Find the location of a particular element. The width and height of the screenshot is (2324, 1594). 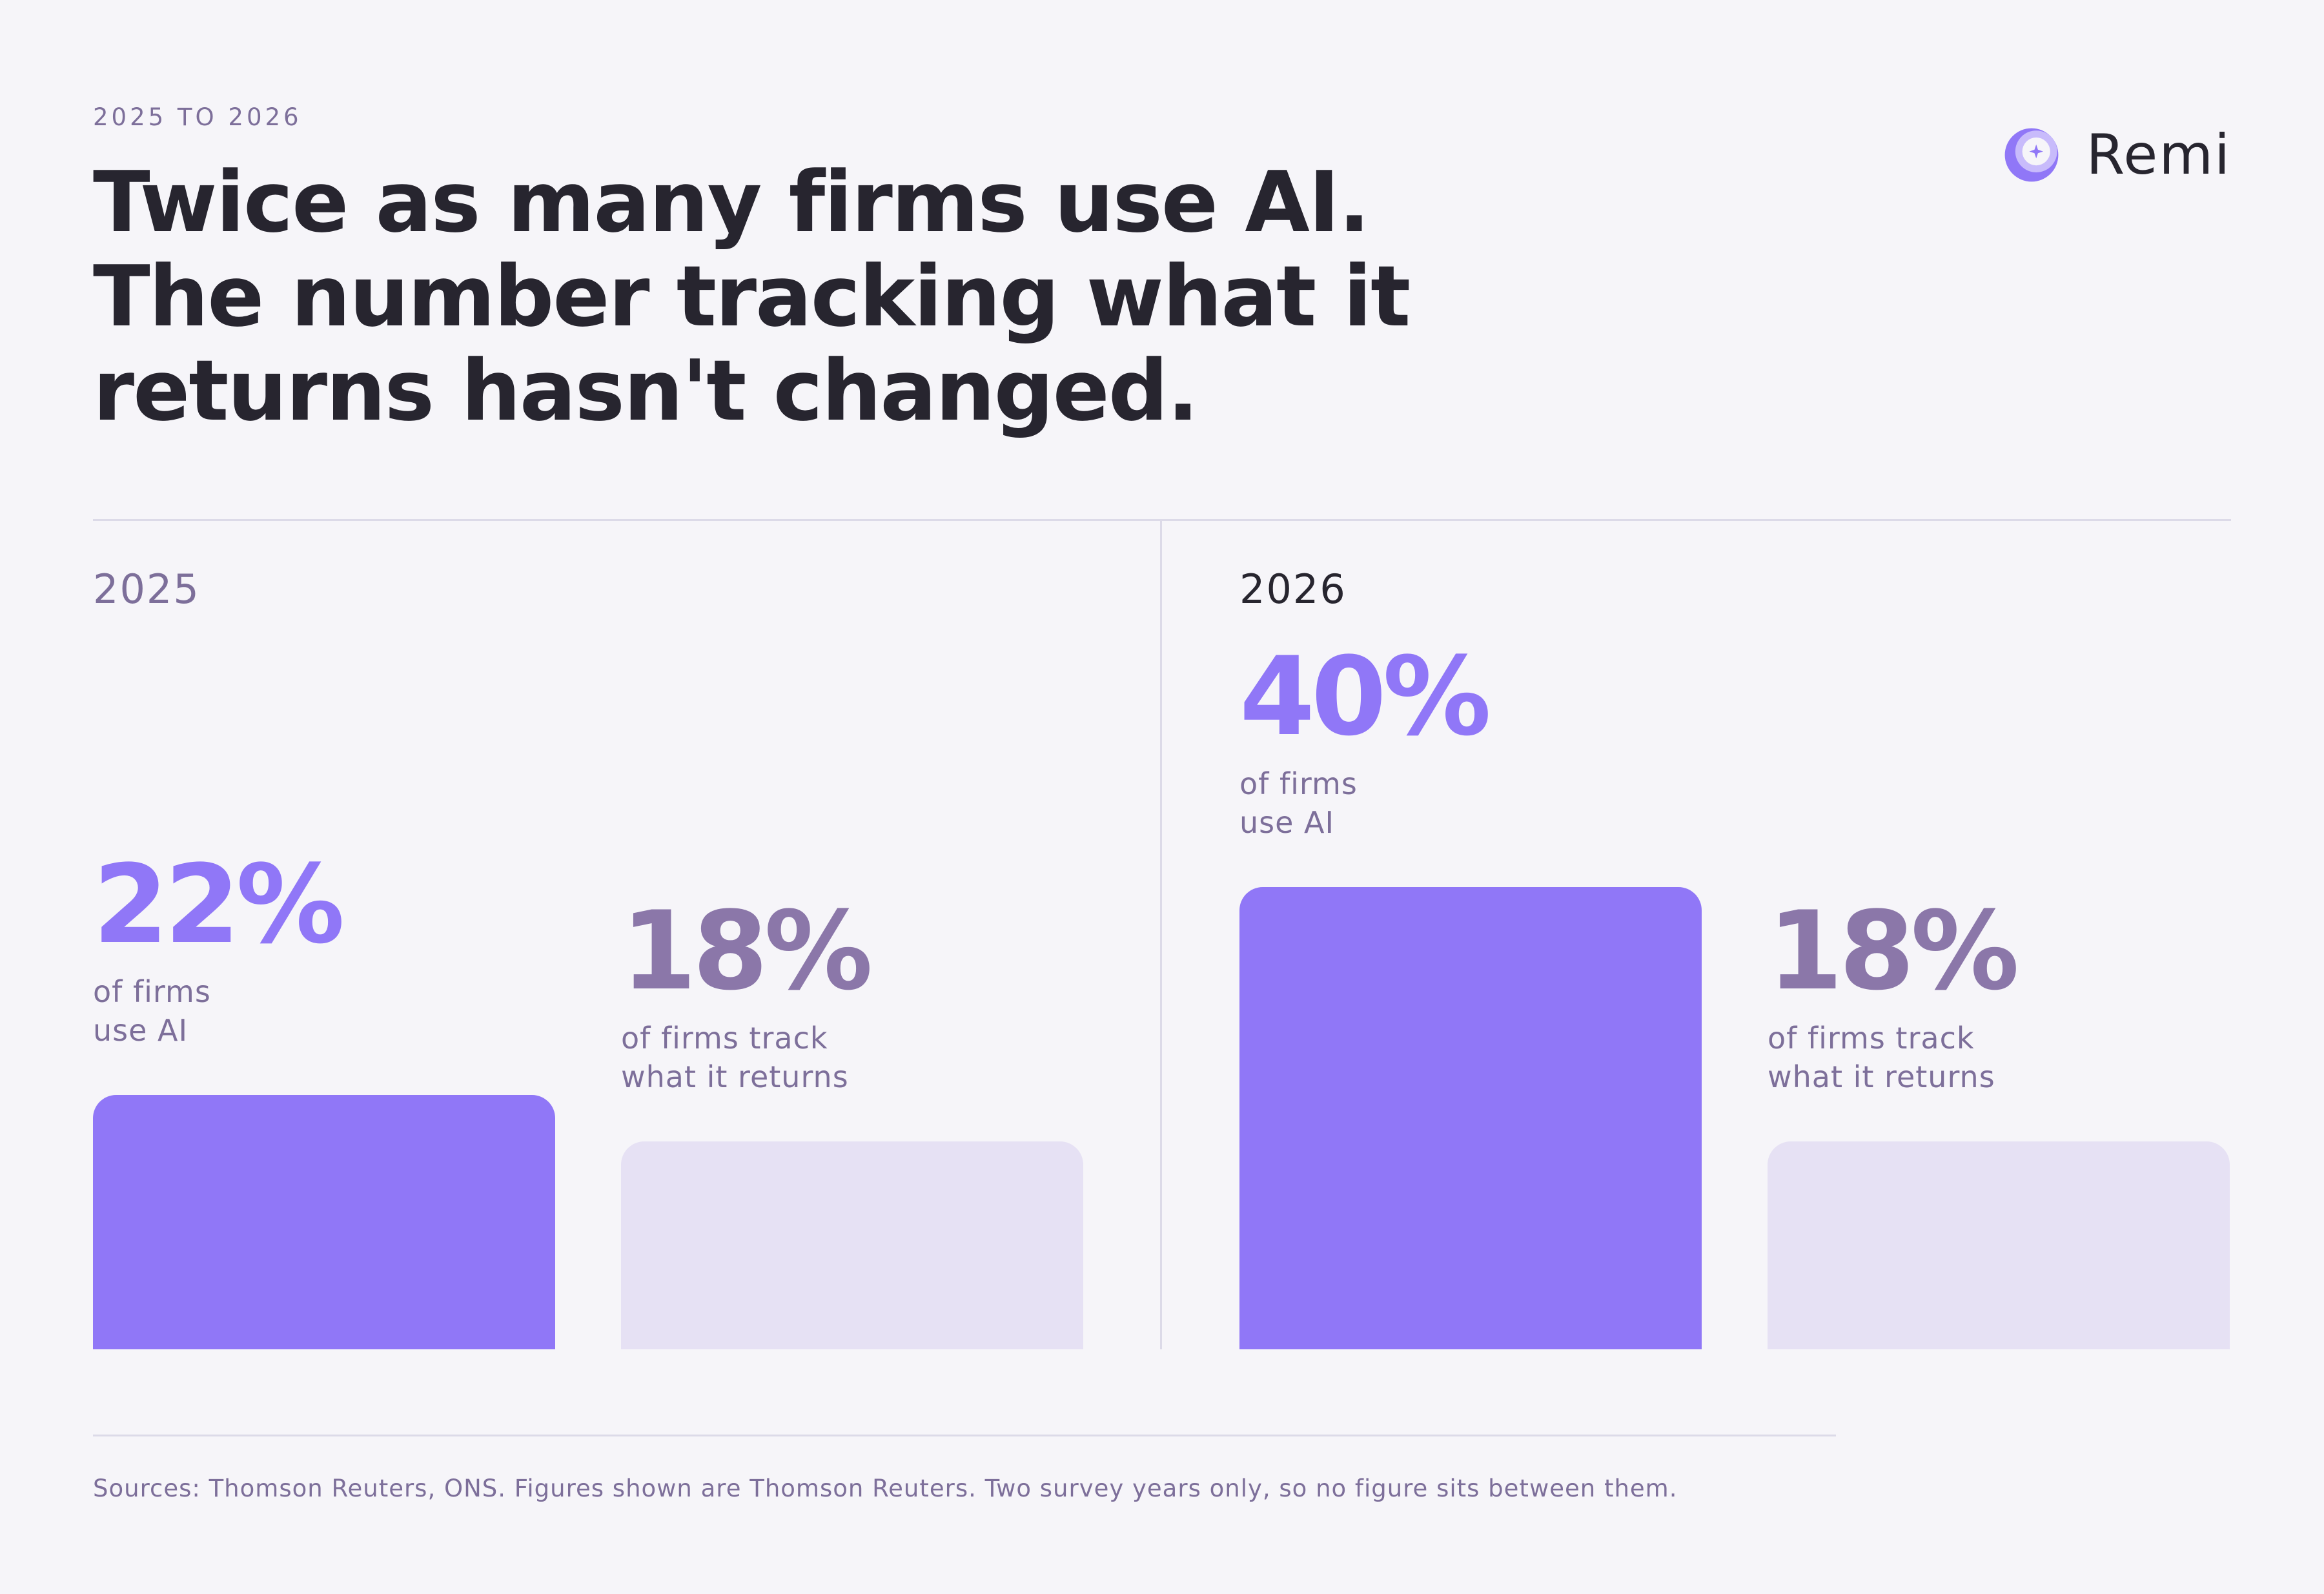

stat-2026-track-returns: 18% of firms track what it returns is located at coordinates (1999, 996).